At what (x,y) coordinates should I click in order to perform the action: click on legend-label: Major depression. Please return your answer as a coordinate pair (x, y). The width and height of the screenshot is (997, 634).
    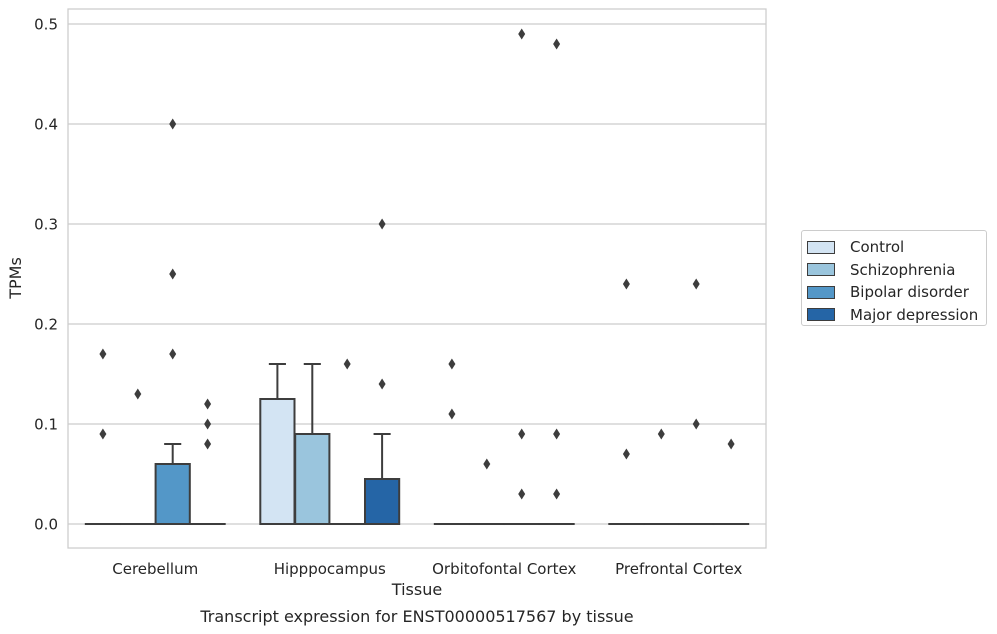
    Looking at the image, I should click on (914, 314).